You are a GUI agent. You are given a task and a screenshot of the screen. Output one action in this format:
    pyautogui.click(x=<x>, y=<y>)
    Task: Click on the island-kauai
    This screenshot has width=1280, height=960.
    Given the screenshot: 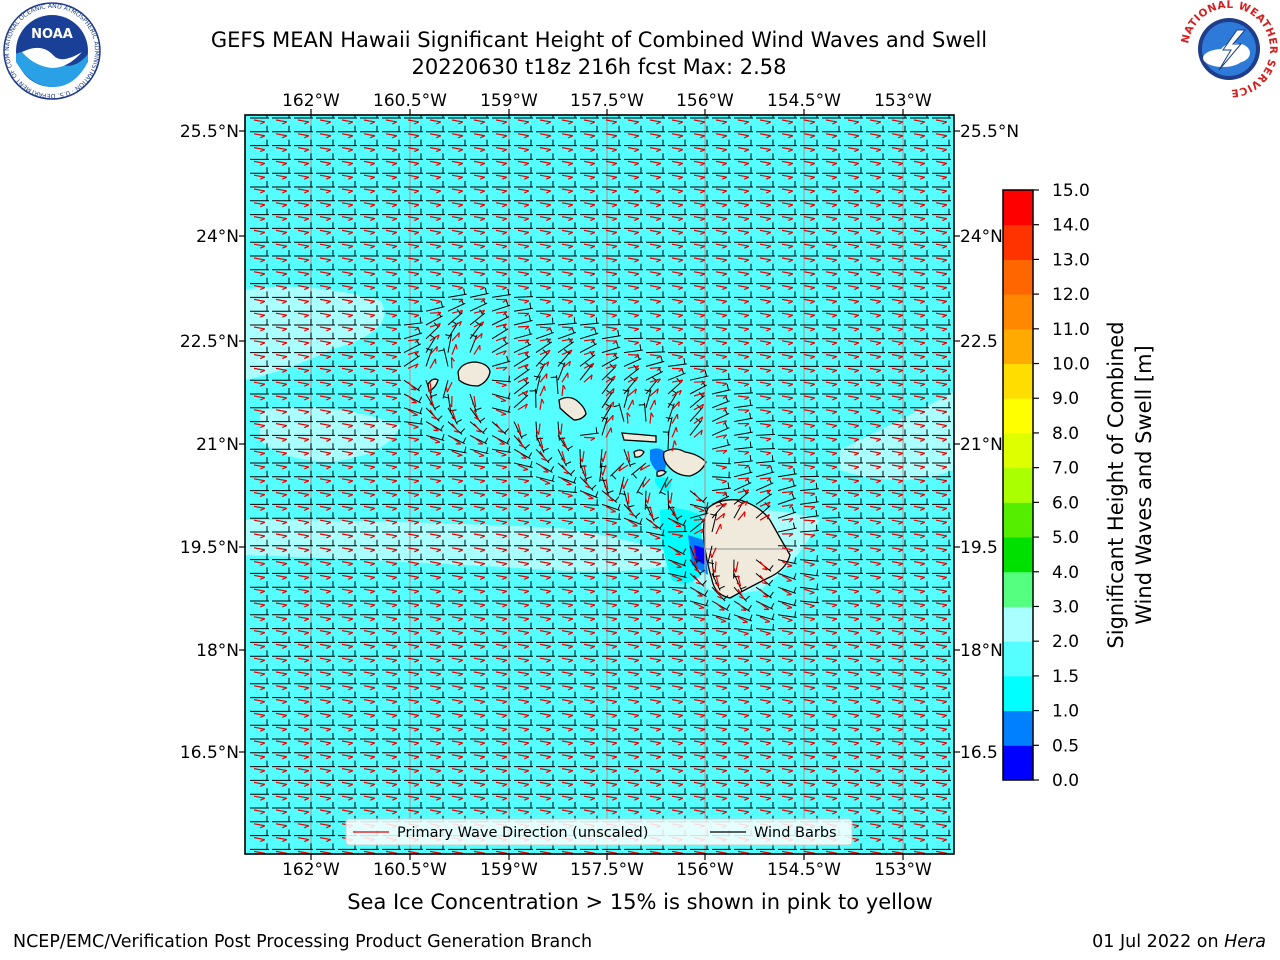 What is the action you would take?
    pyautogui.click(x=474, y=374)
    